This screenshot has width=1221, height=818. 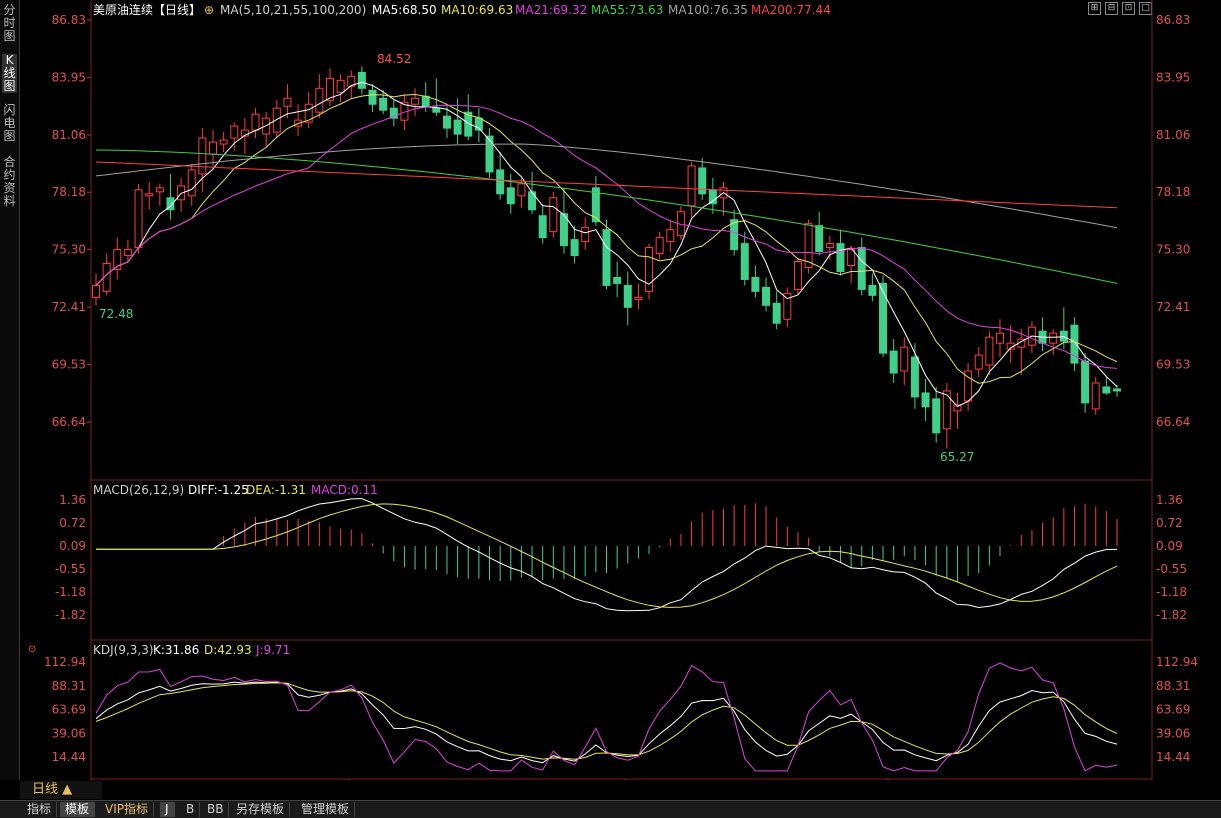 I want to click on macd-dea-line, so click(x=607, y=555).